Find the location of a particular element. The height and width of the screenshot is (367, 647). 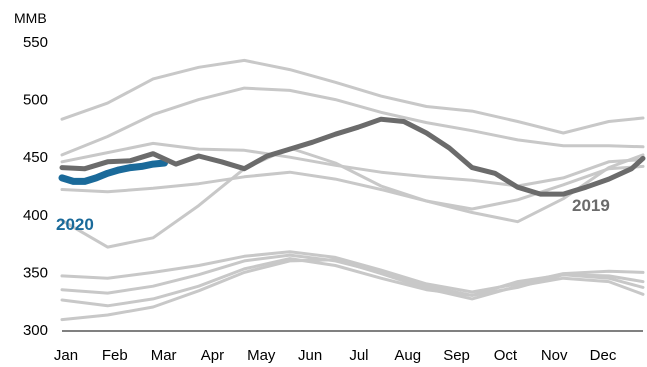

x-tick-label-oct: Oct is located at coordinates (506, 355).